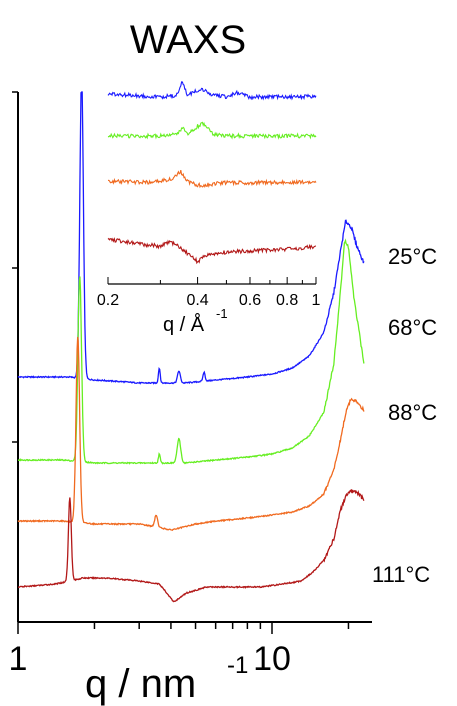 This screenshot has height=706, width=457. Describe the element at coordinates (401, 574) in the screenshot. I see `series-label-111c: 111°C` at that location.